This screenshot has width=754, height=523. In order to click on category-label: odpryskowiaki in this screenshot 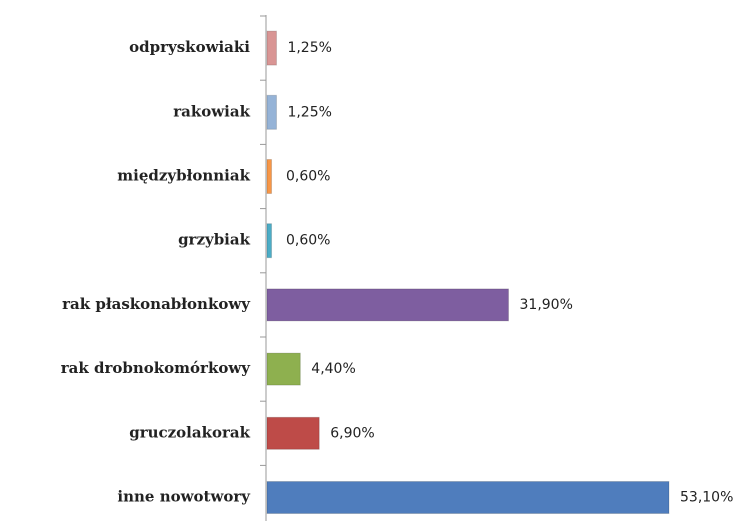, I will do `click(189, 47)`.